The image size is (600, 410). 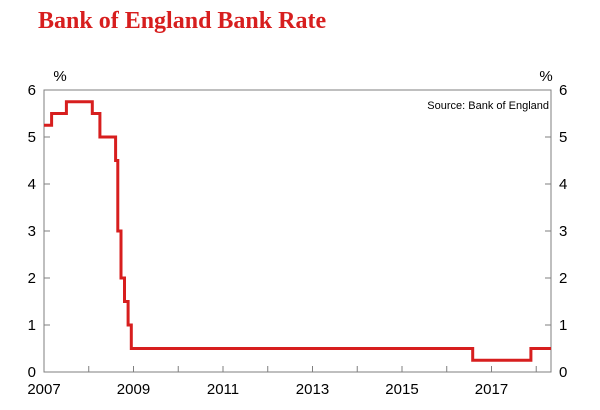 I want to click on x-tick-label: 2017, so click(x=491, y=389).